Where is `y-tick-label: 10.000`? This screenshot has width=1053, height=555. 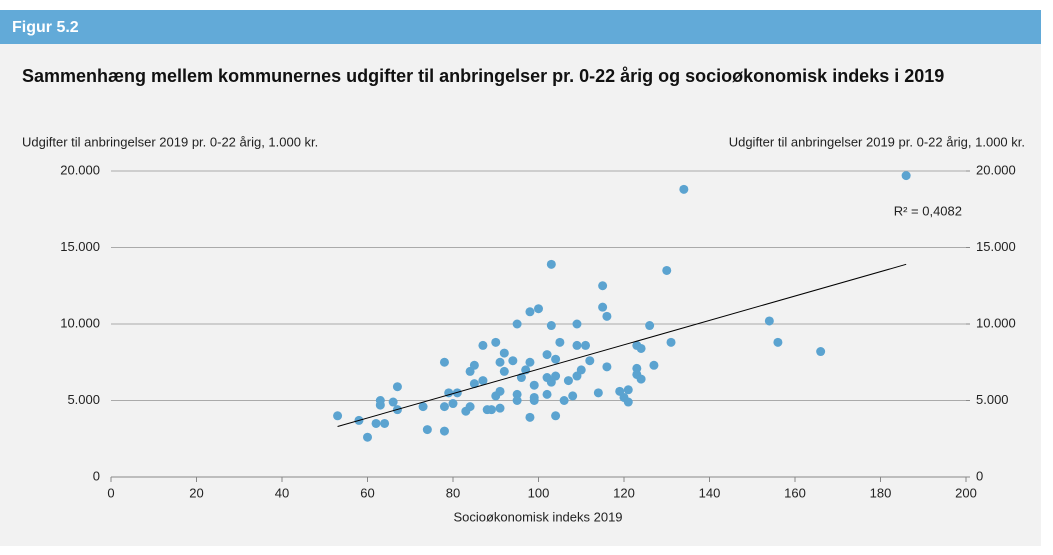
y-tick-label: 10.000 is located at coordinates (80, 322).